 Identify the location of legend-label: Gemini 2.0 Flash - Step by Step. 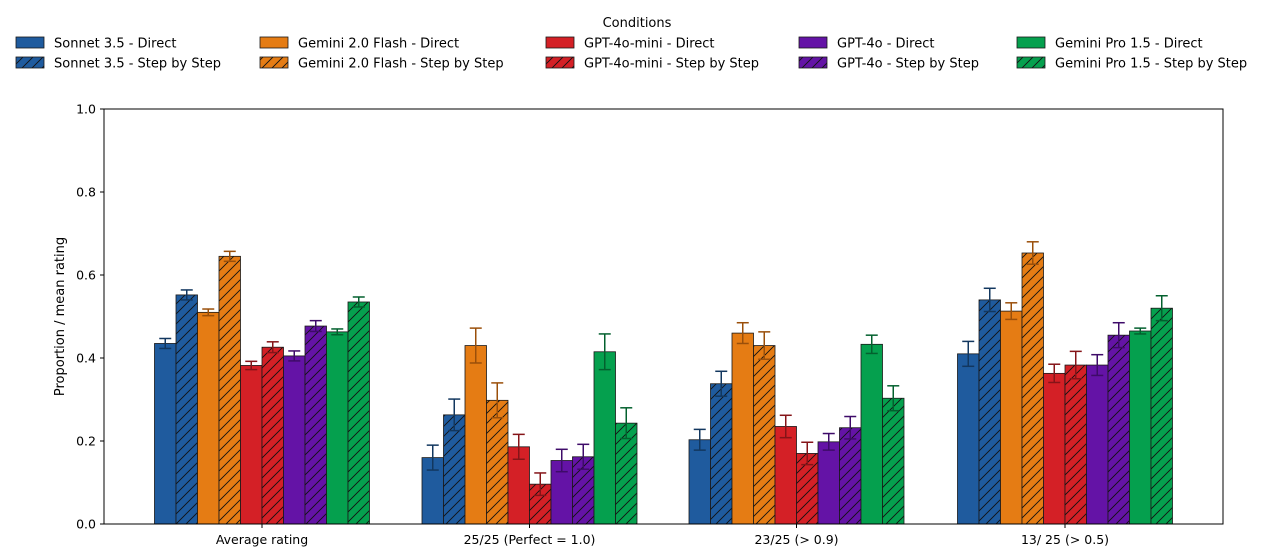
(401, 64).